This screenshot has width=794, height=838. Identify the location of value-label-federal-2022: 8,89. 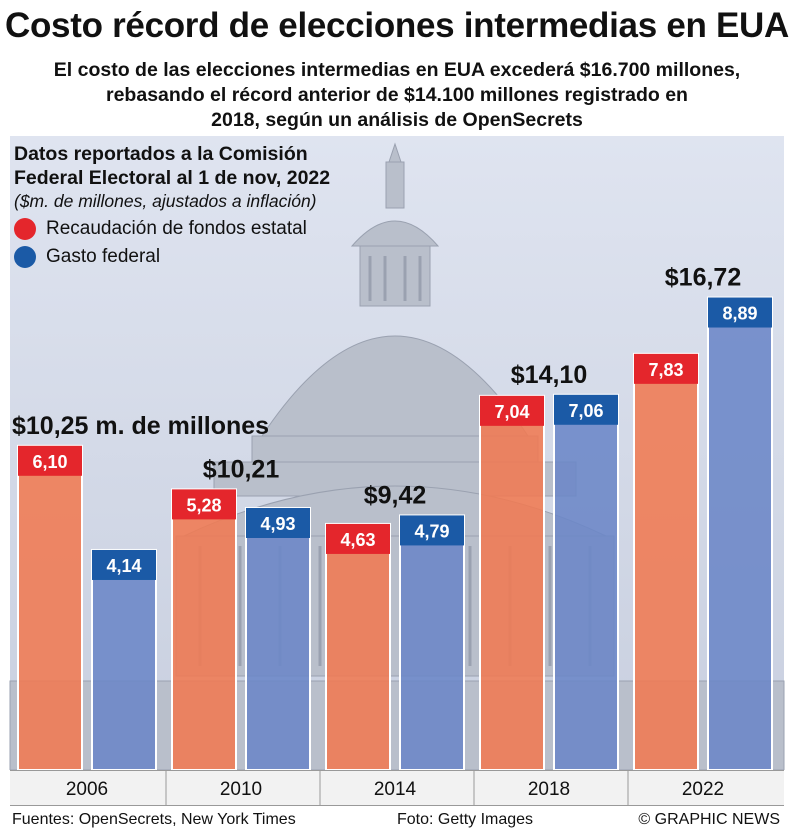
(739, 314).